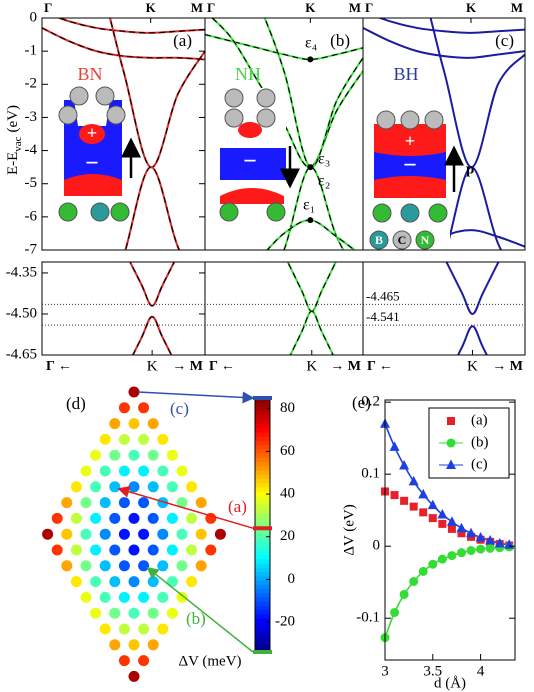 Image resolution: width=534 pixels, height=692 pixels. Describe the element at coordinates (313, 93) in the screenshot. I see `series-line-dashed` at that location.